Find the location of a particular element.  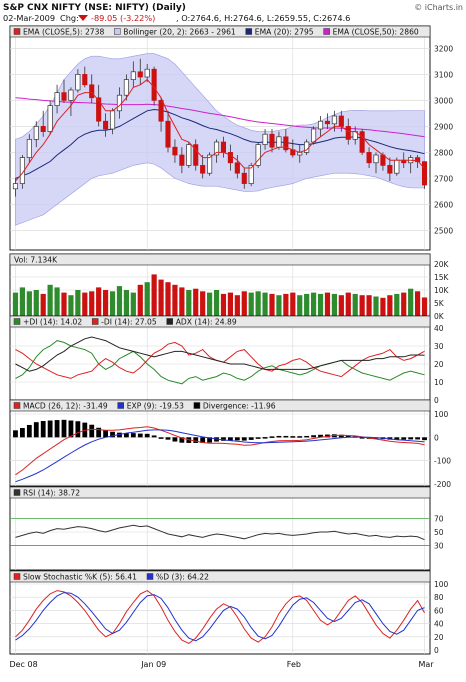

chart-title: S&P CNX NIFTY (NSE: NIFTY) (Daily) is located at coordinates (94, 8).